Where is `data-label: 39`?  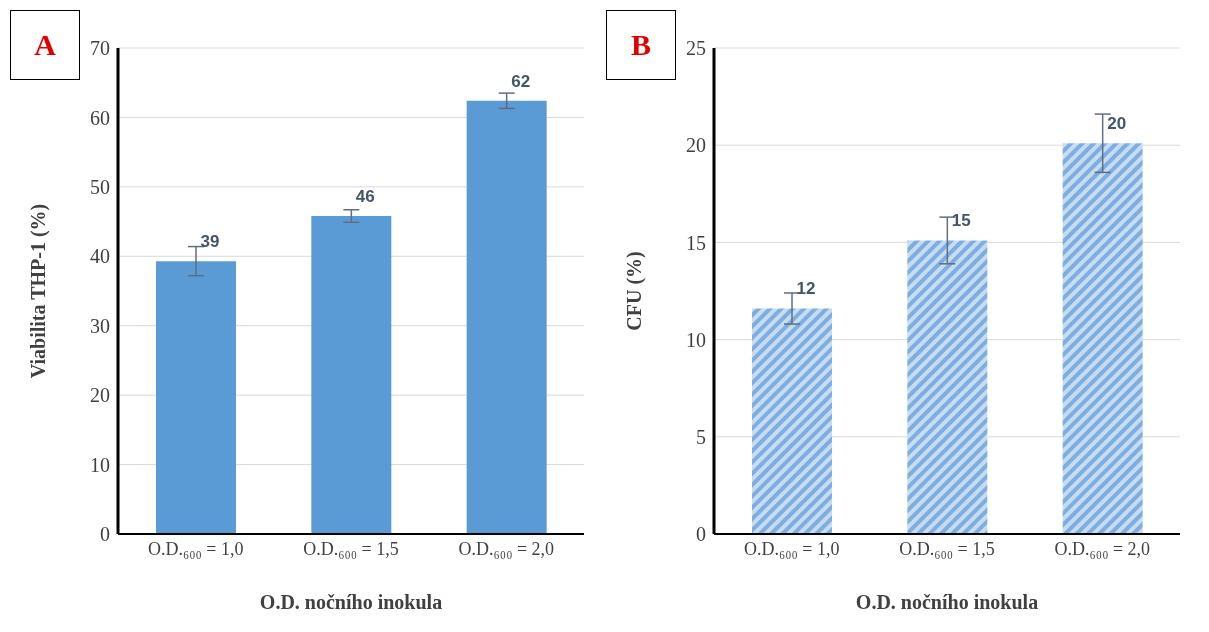 data-label: 39 is located at coordinates (210, 242).